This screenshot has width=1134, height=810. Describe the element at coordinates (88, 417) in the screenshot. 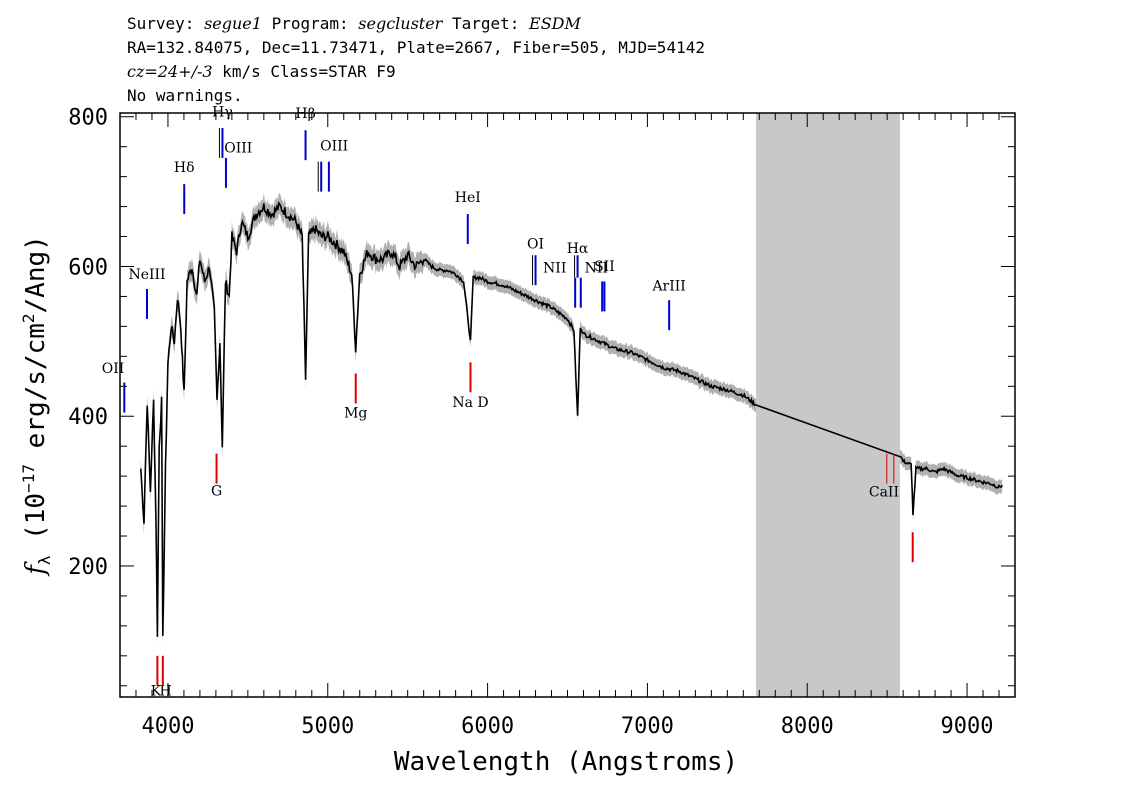

I see `y-tick-label: 400` at that location.